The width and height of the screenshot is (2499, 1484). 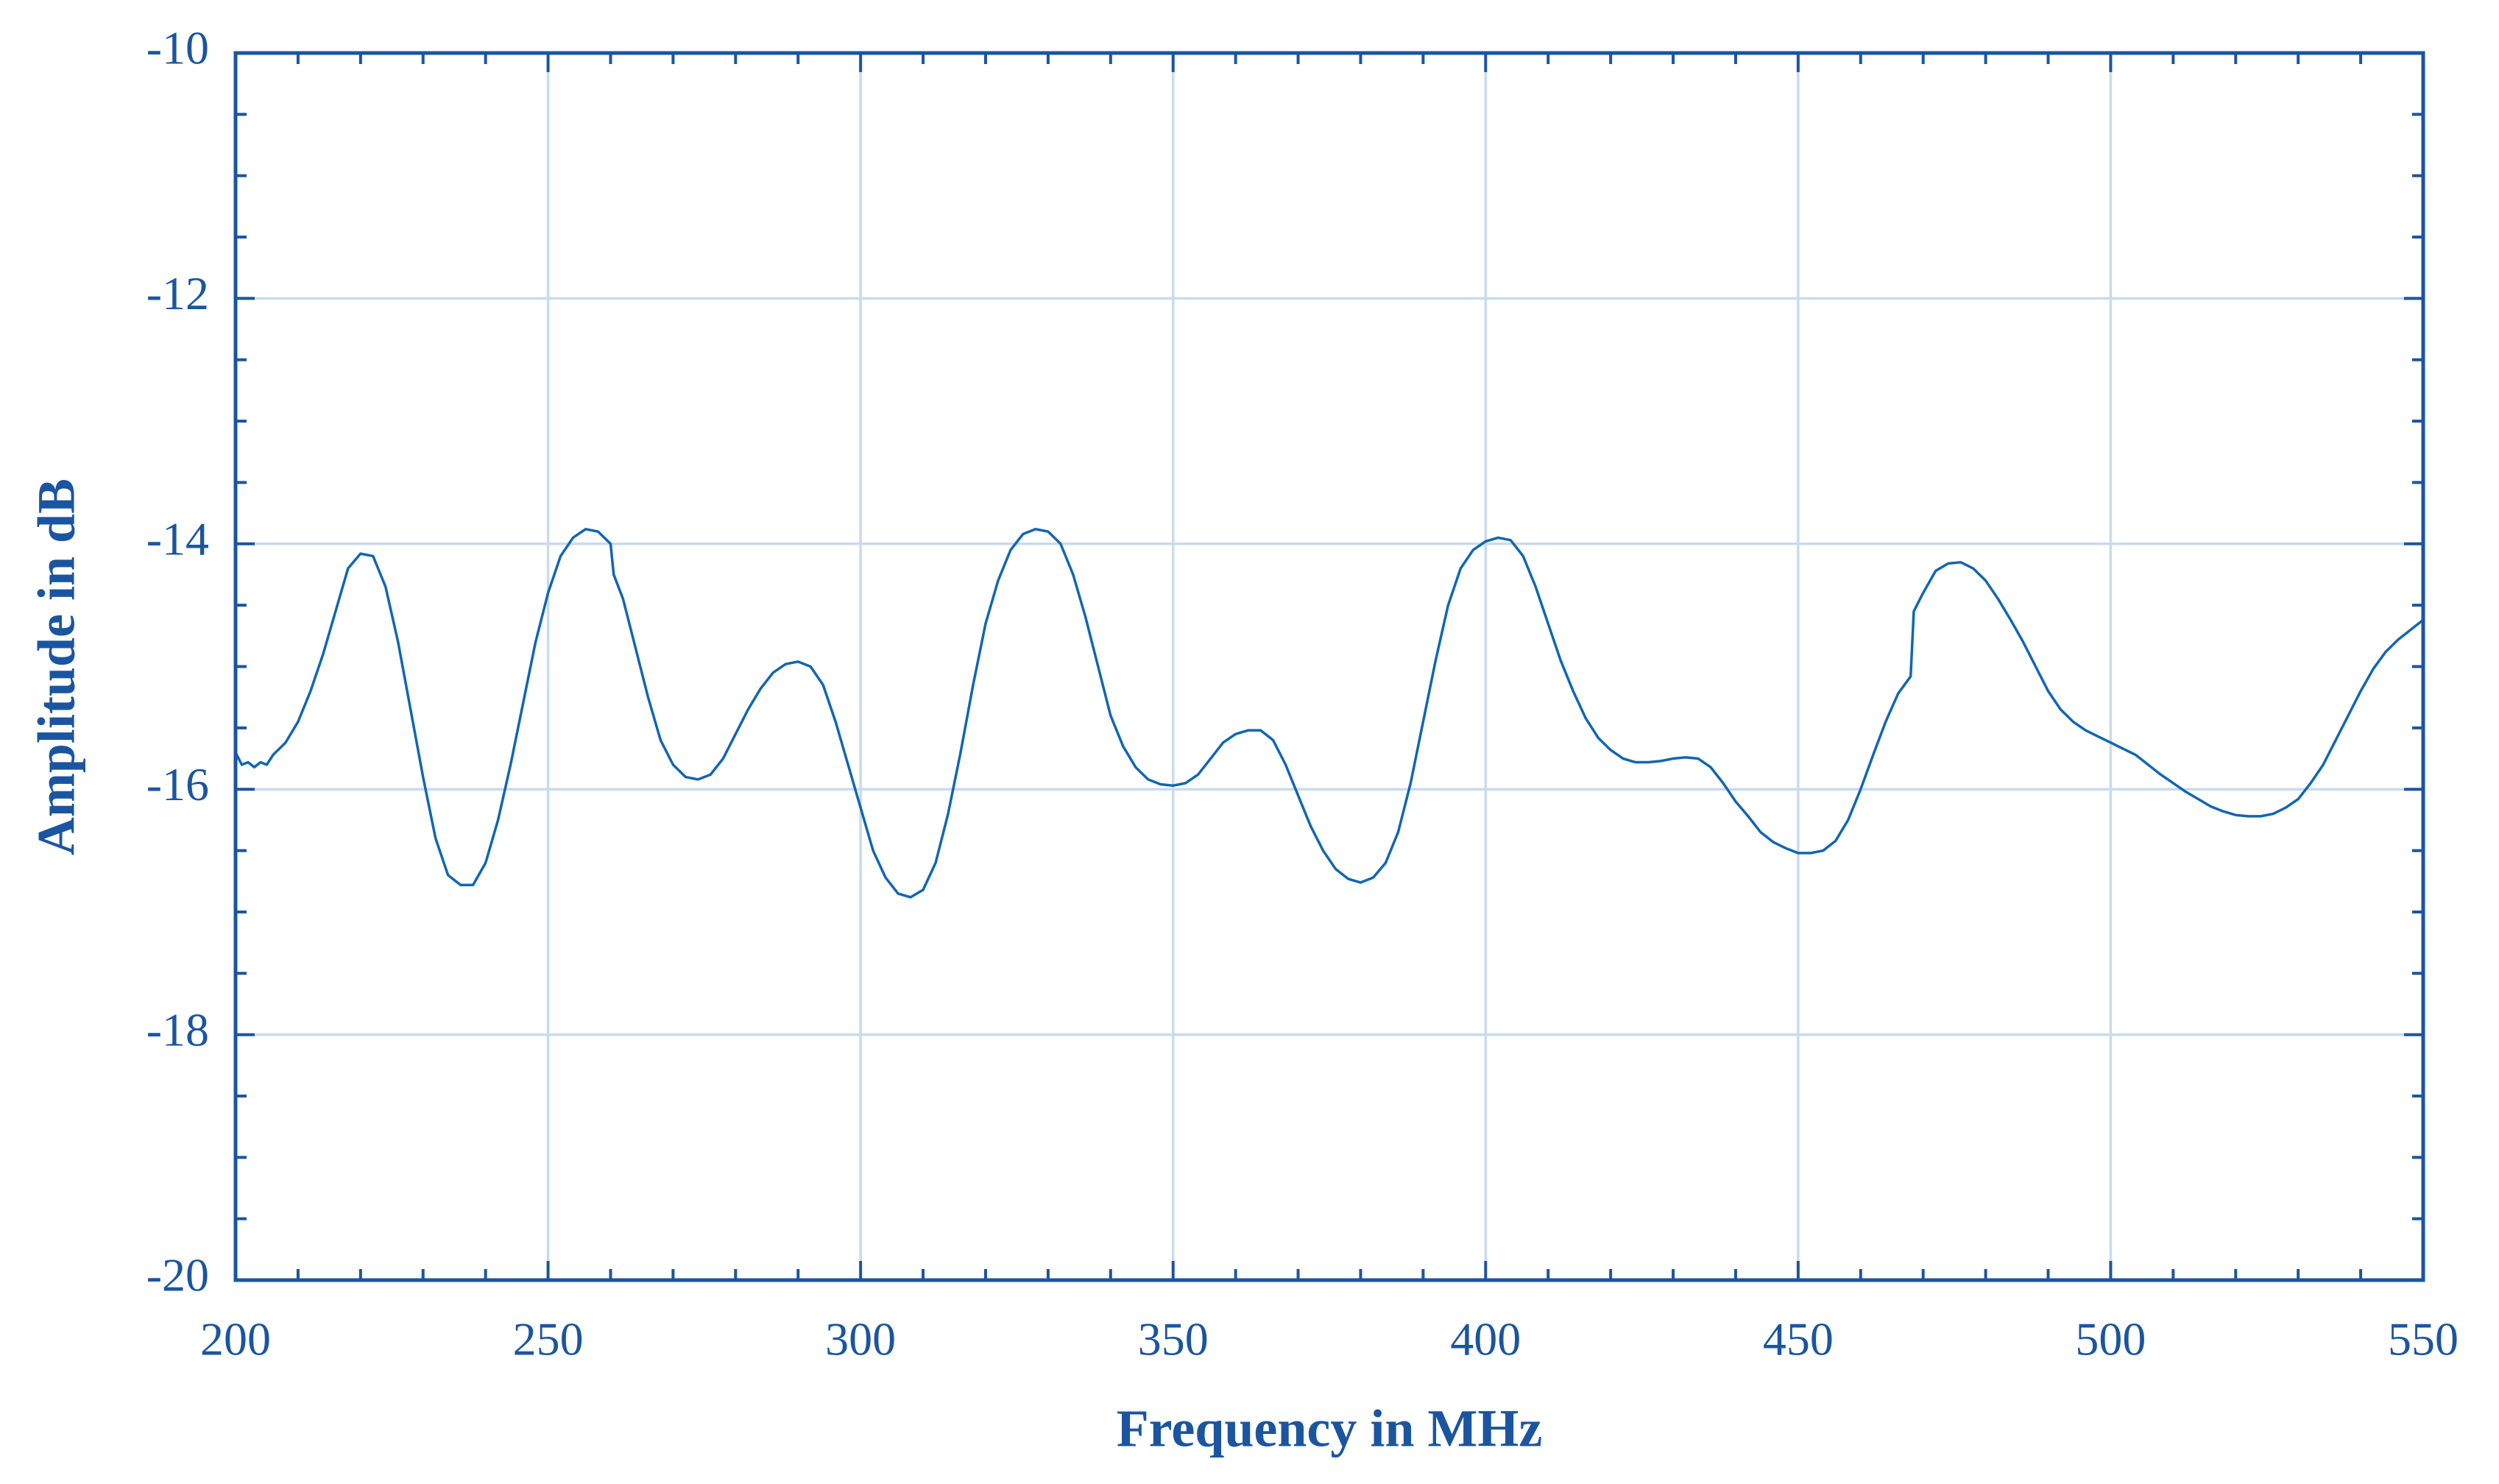 I want to click on y-tick-label: -12, so click(x=177, y=293).